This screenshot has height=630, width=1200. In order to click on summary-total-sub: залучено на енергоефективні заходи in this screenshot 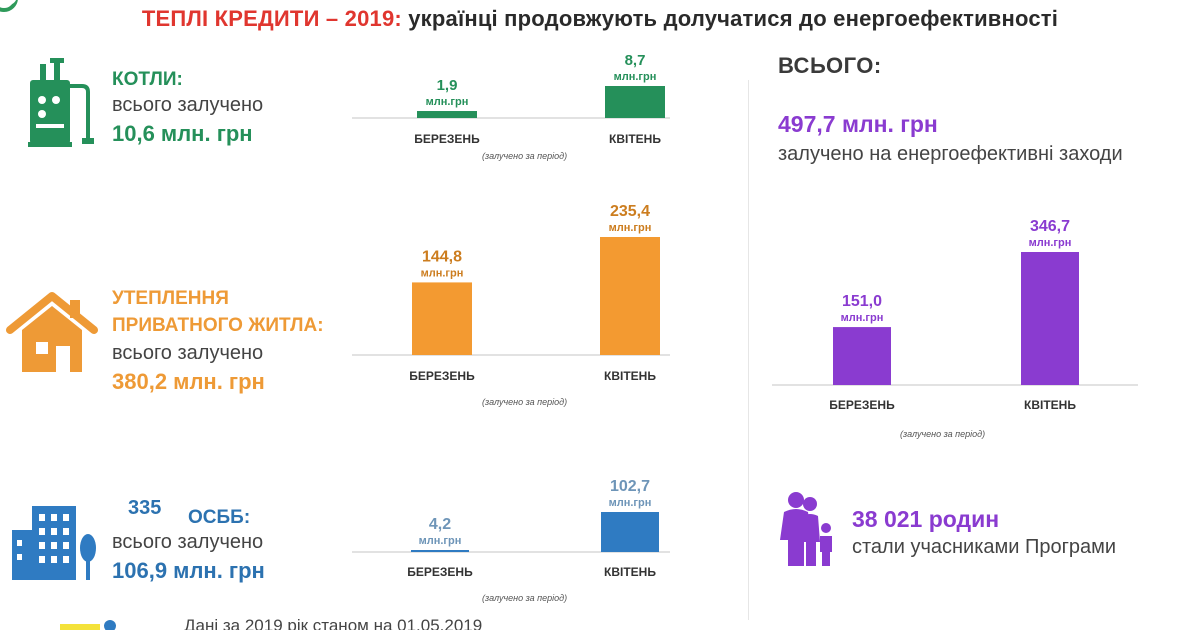, I will do `click(950, 154)`.